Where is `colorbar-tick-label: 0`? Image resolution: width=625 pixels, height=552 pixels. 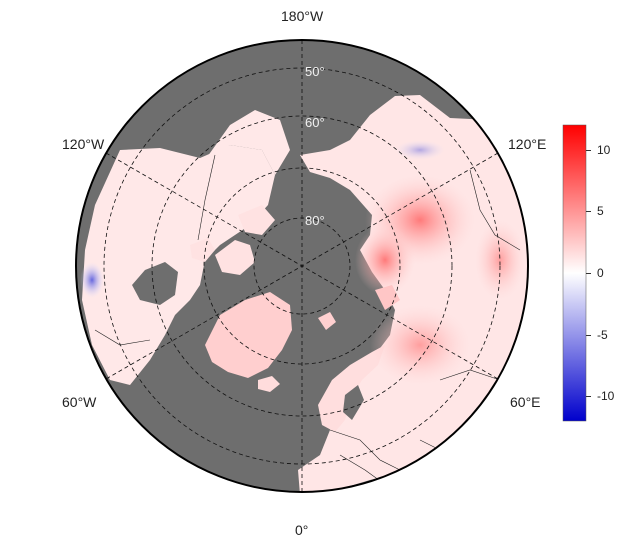
colorbar-tick-label: 0 is located at coordinates (600, 273).